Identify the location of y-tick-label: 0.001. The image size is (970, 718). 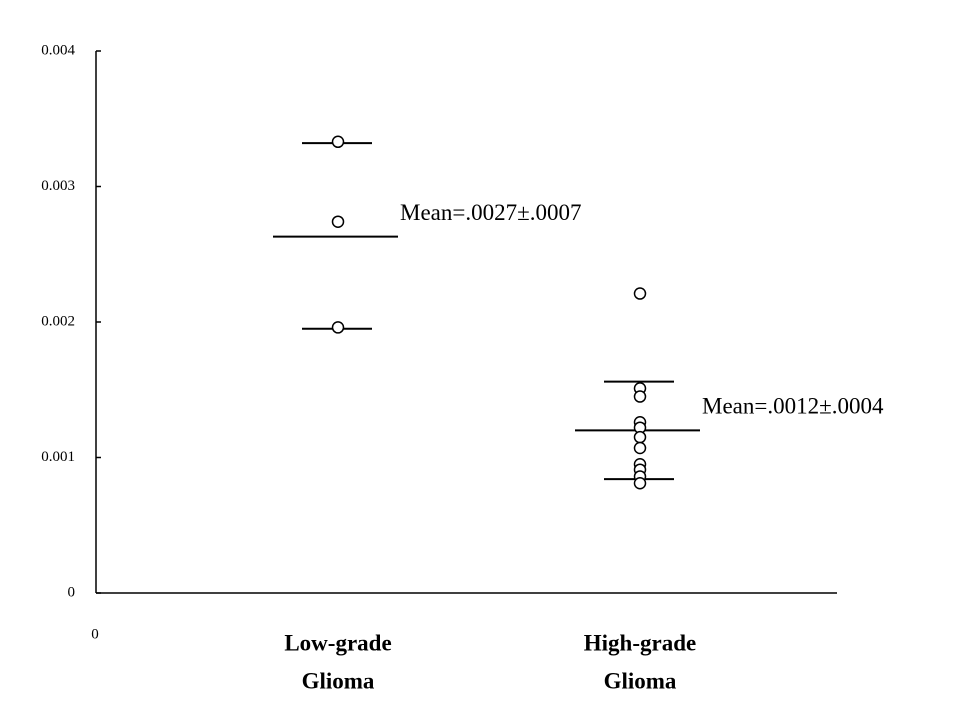
(58, 457).